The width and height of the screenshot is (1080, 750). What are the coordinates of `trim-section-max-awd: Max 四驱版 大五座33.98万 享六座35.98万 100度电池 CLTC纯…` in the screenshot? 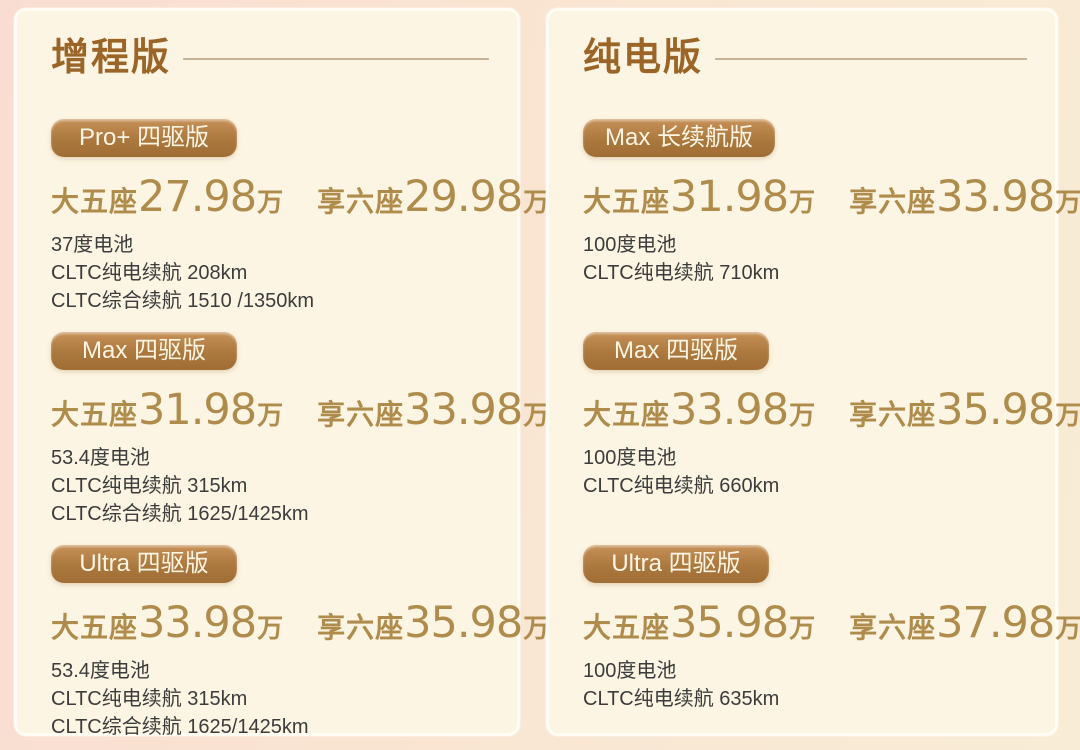 It's located at (831, 438).